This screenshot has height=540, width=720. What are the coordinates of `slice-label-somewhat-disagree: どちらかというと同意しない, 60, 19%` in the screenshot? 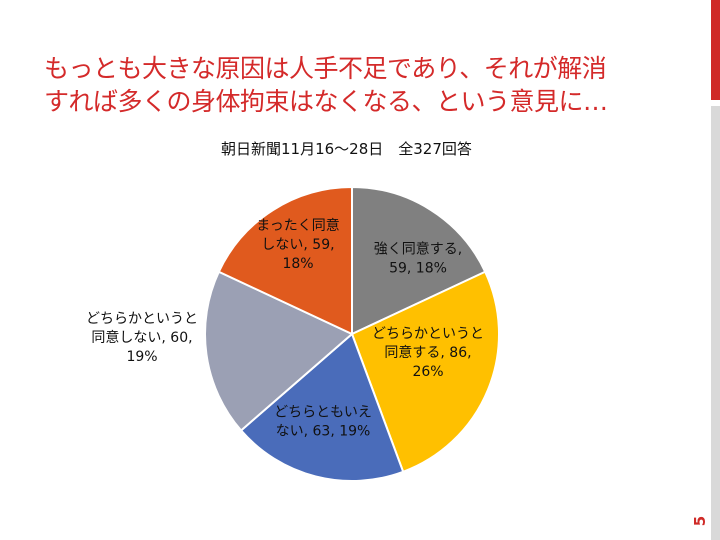 It's located at (142, 338).